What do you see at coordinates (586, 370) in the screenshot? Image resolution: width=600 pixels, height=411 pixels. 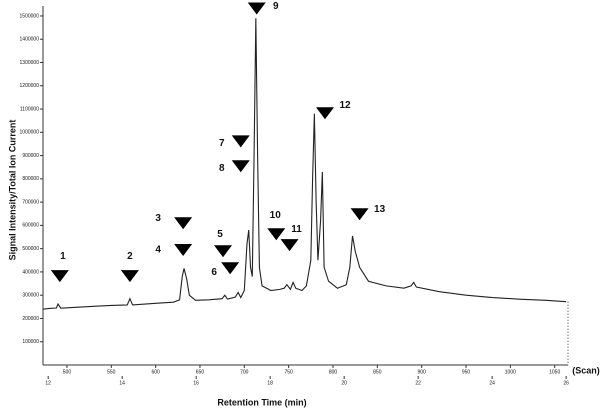 I see `x-unit-label: (Scan)` at bounding box center [586, 370].